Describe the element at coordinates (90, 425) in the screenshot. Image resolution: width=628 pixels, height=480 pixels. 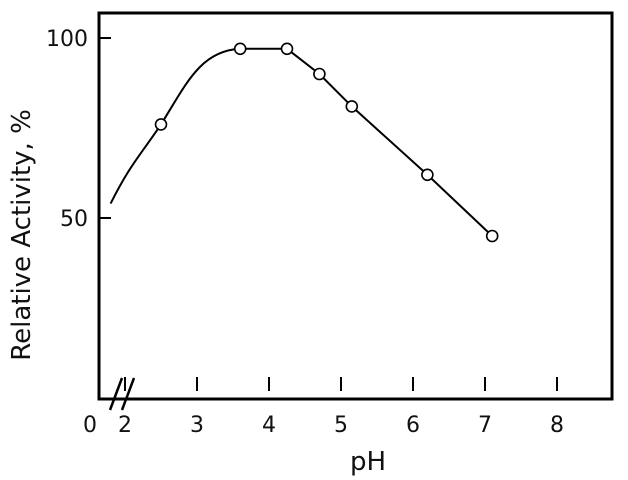
I see `x-tick-label: 0` at that location.